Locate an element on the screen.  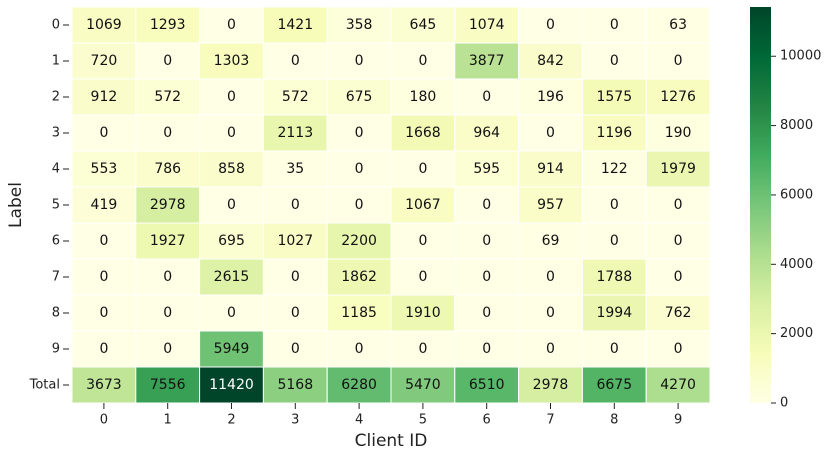
cell-label: 419 is located at coordinates (104, 205).